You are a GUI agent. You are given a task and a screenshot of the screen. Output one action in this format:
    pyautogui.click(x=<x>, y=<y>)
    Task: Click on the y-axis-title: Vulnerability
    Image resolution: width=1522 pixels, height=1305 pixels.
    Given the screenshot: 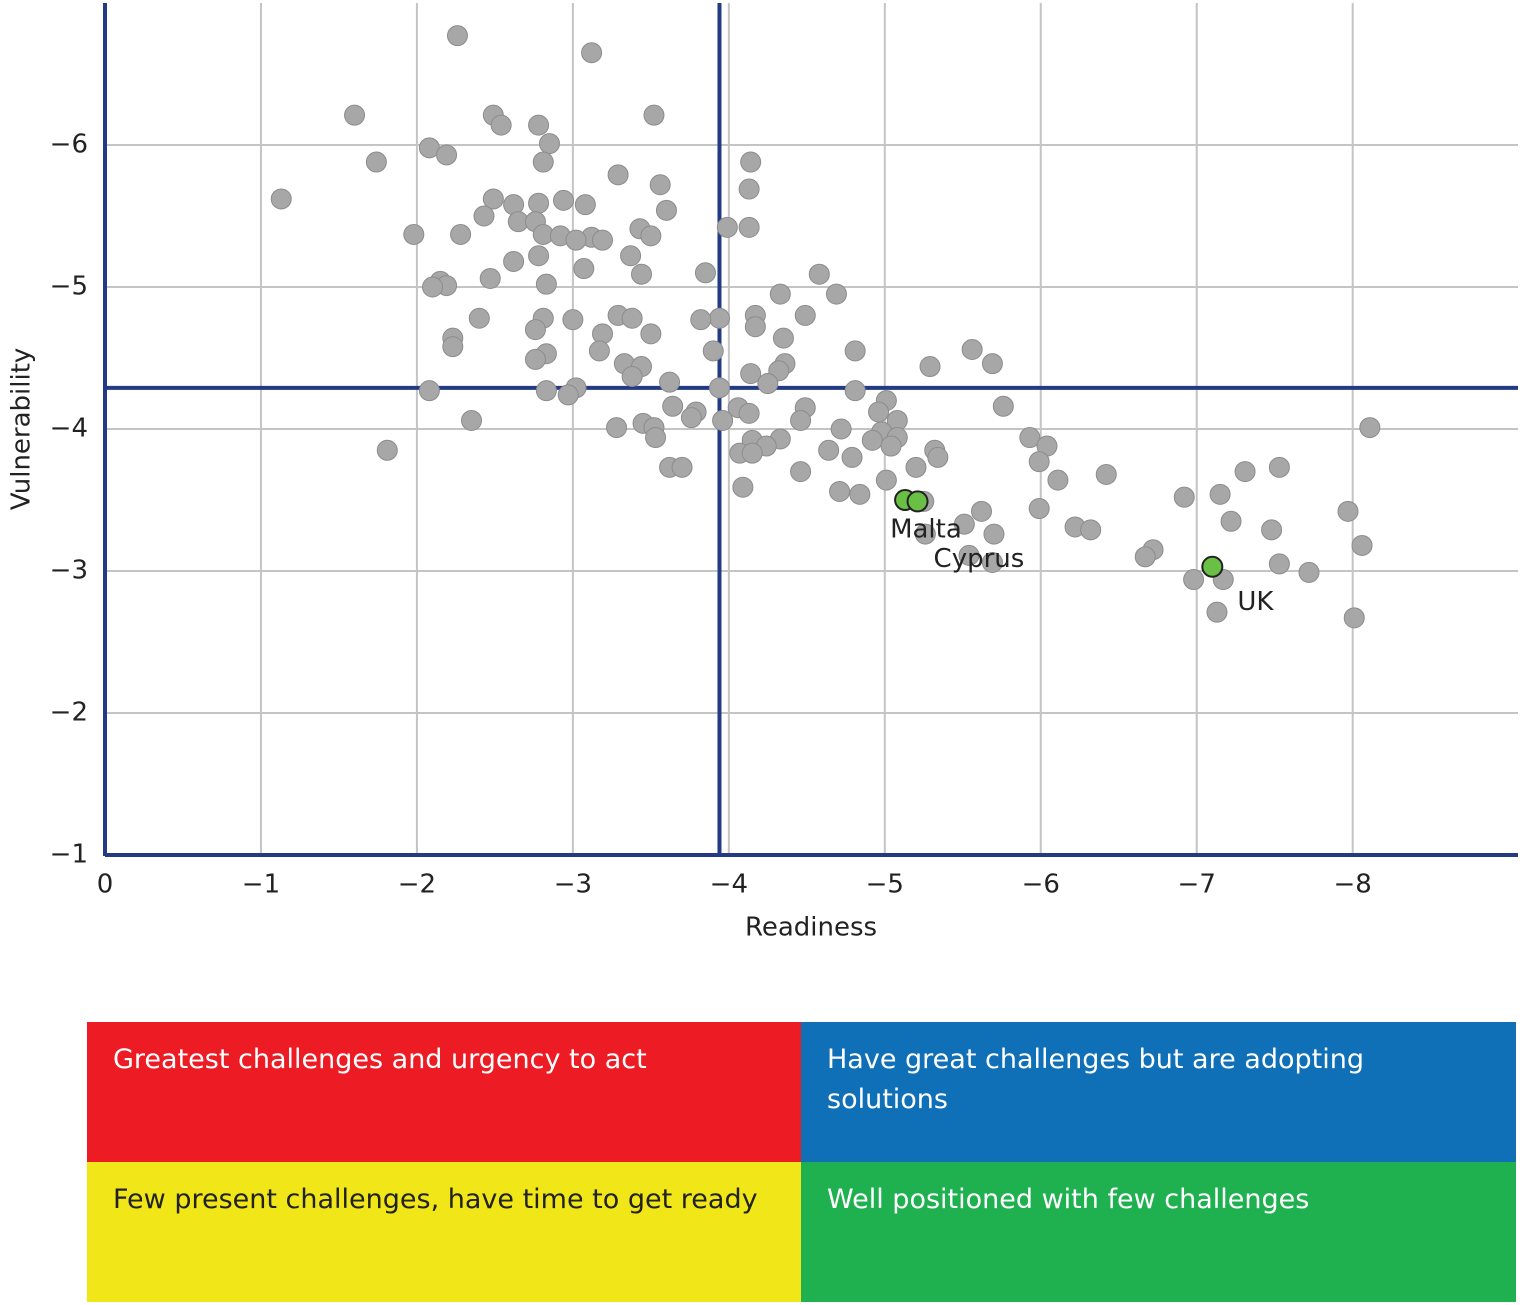 What is the action you would take?
    pyautogui.click(x=22, y=429)
    